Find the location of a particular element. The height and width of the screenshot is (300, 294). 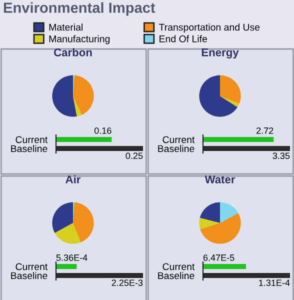

data-label: 0.25 is located at coordinates (134, 155).